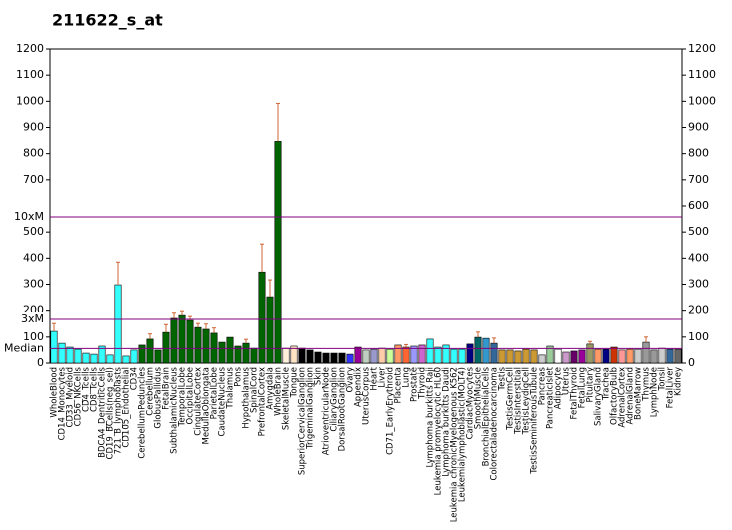  Describe the element at coordinates (319, 376) in the screenshot. I see `x-tick-label: Skin` at that location.